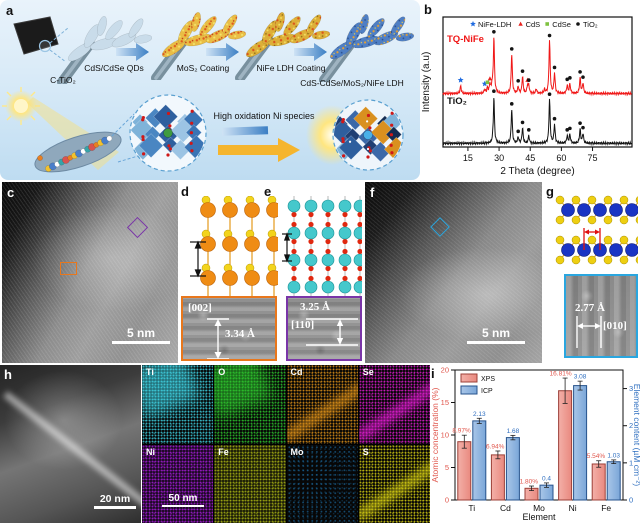  I want to click on svg-text: Element content (µM cm⁻²), so click(636, 435).